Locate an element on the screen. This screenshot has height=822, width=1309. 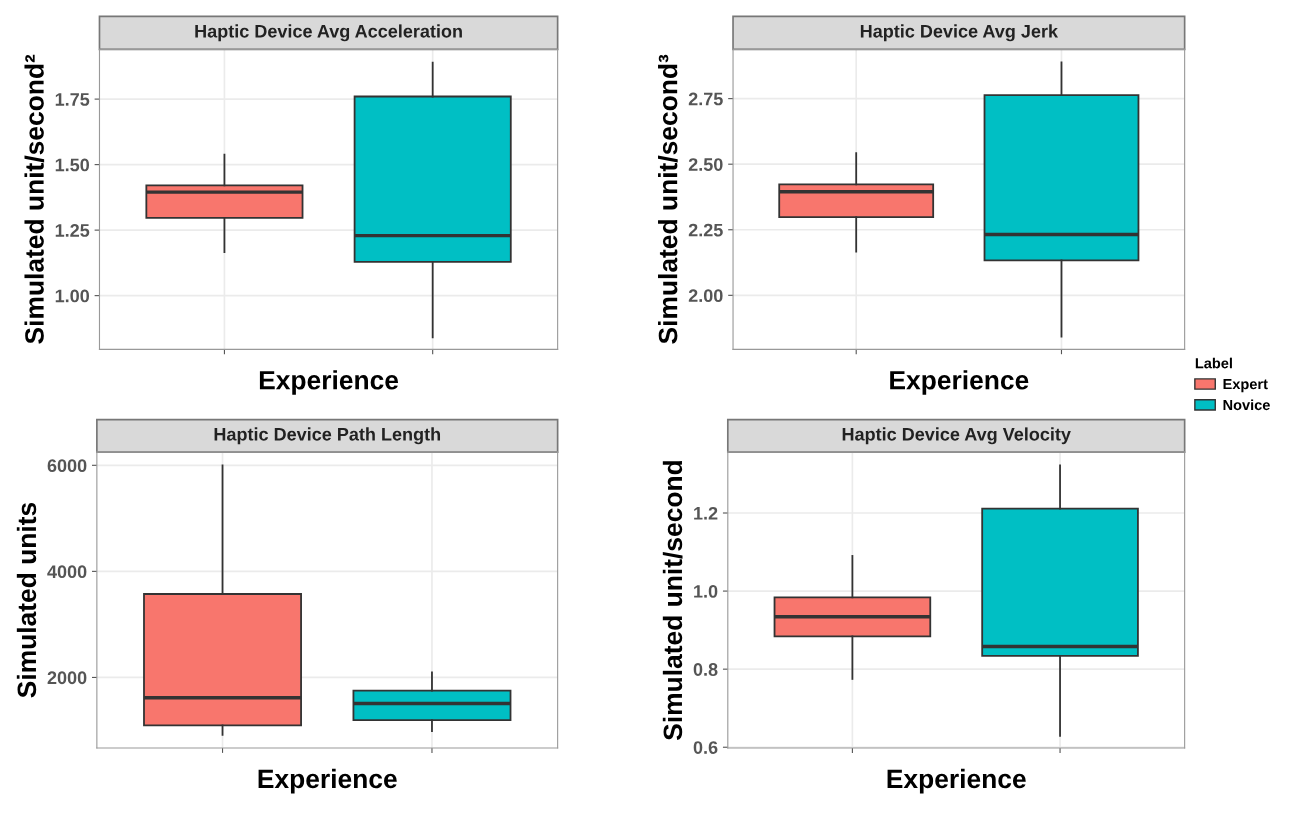
y-tick-label: 2000 is located at coordinates (67, 678).